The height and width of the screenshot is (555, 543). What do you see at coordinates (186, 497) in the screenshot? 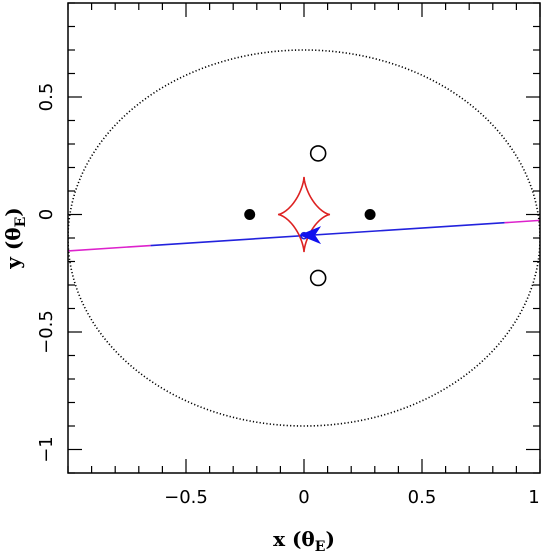
I see `x-tick-label: −0.5` at bounding box center [186, 497].